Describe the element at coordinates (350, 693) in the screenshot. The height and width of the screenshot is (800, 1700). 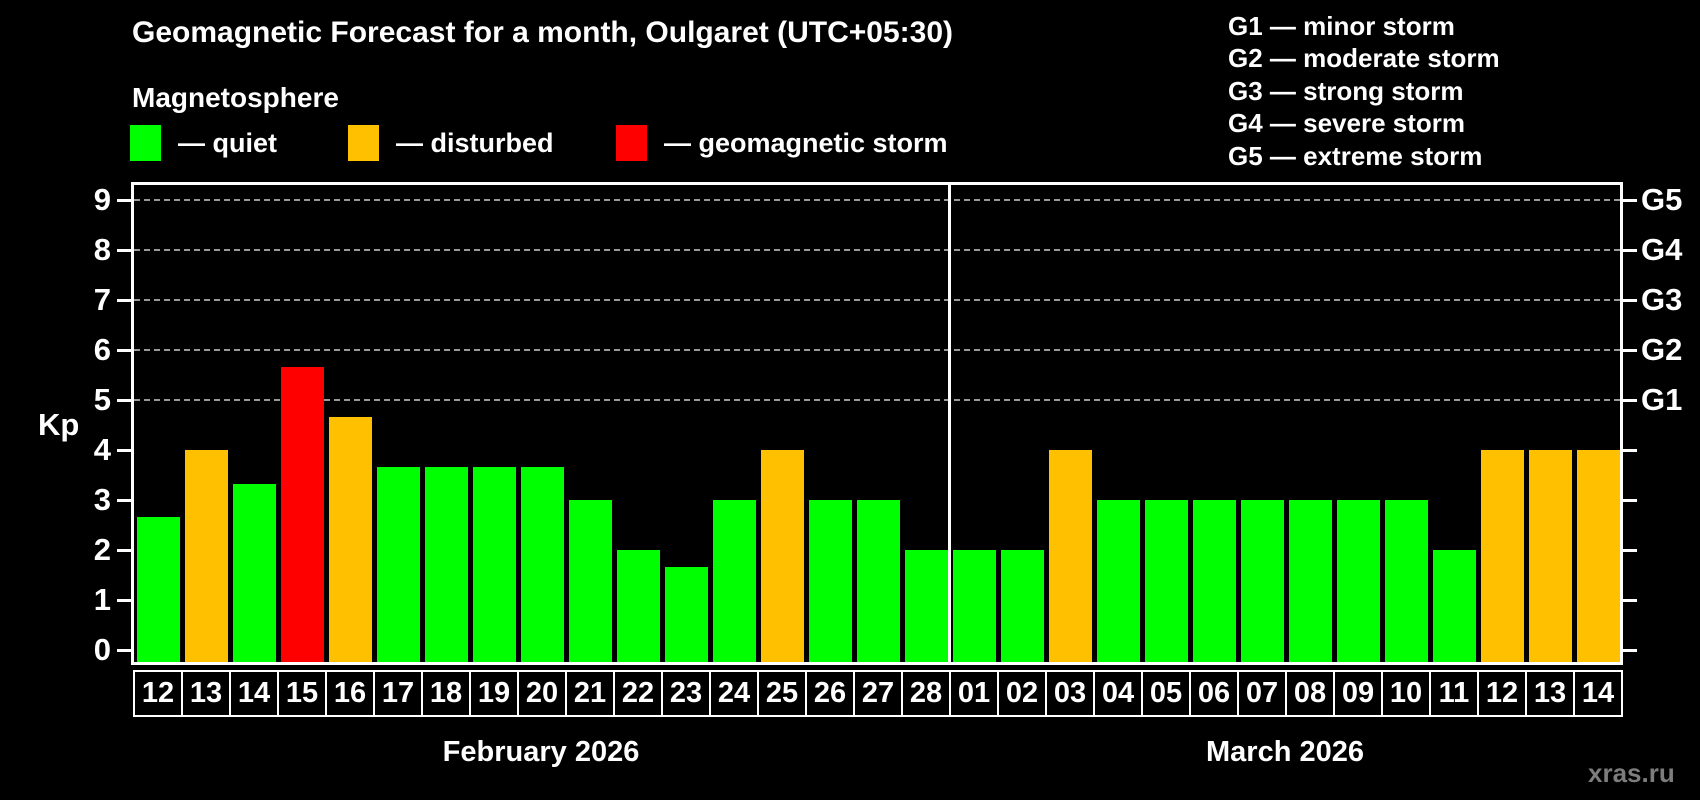
I see `day-cell: 16` at that location.